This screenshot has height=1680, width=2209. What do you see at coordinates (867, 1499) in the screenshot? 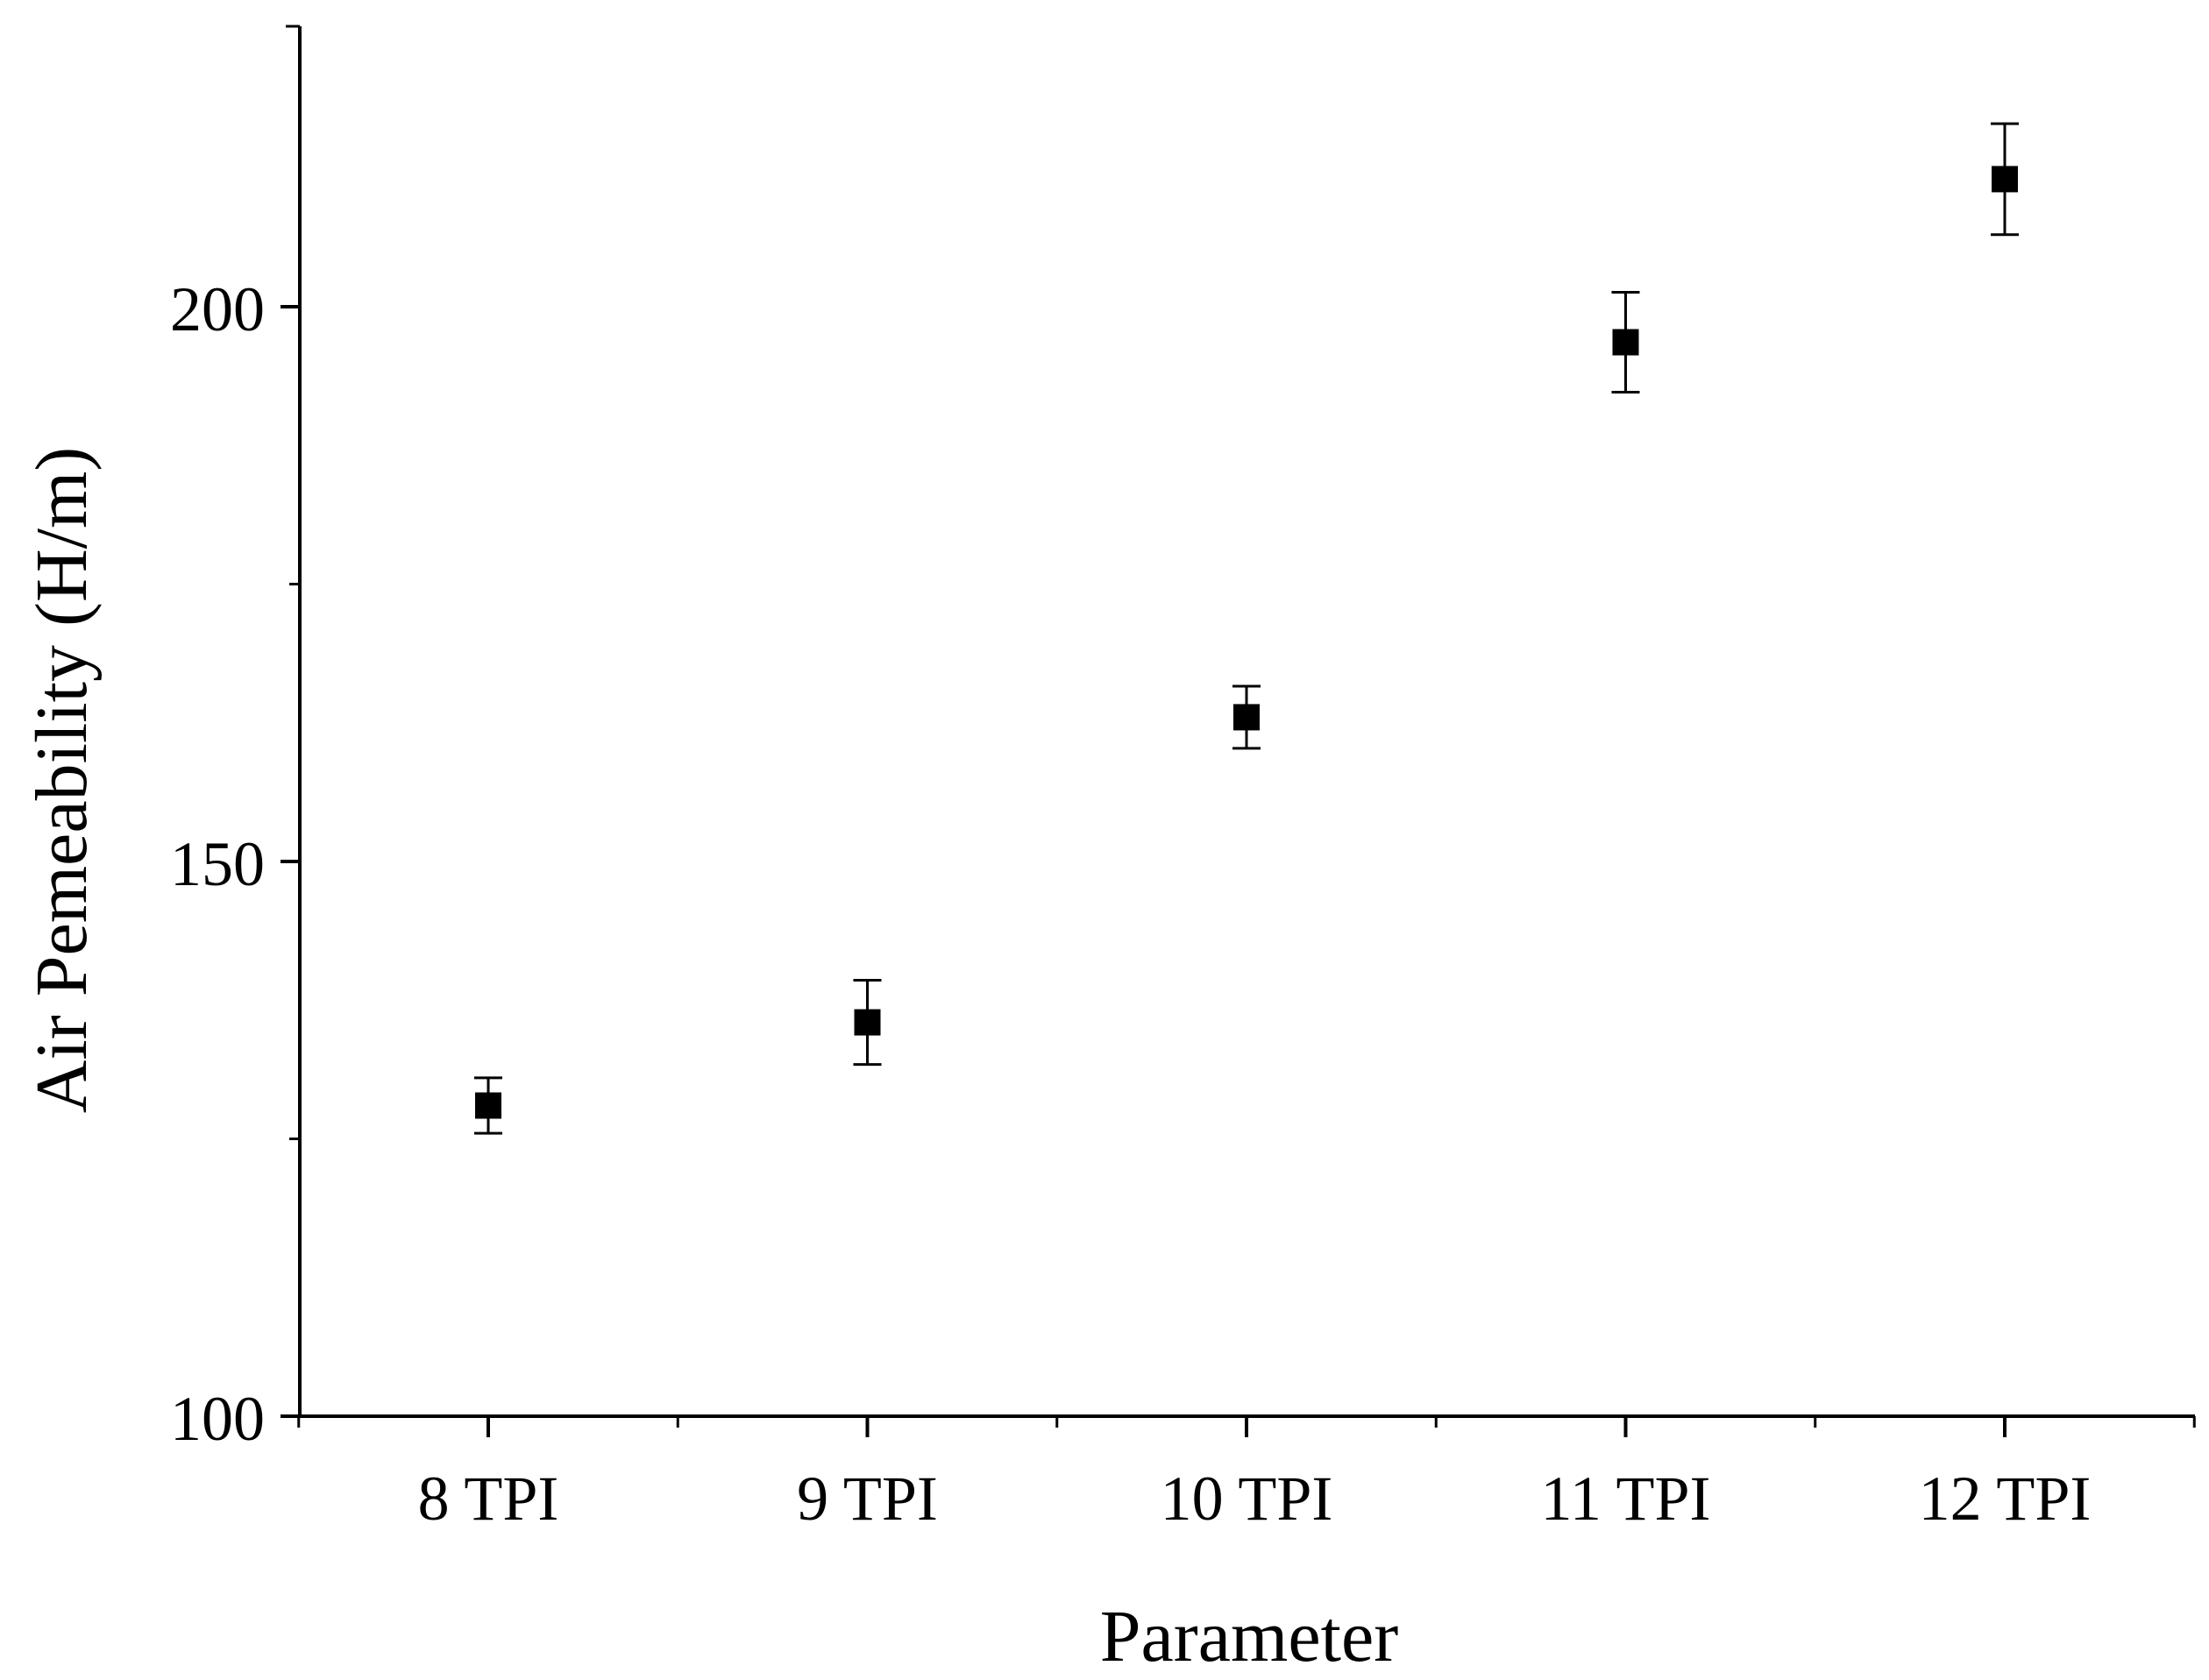
I see `x-tick-label: 9 TPI` at bounding box center [867, 1499].